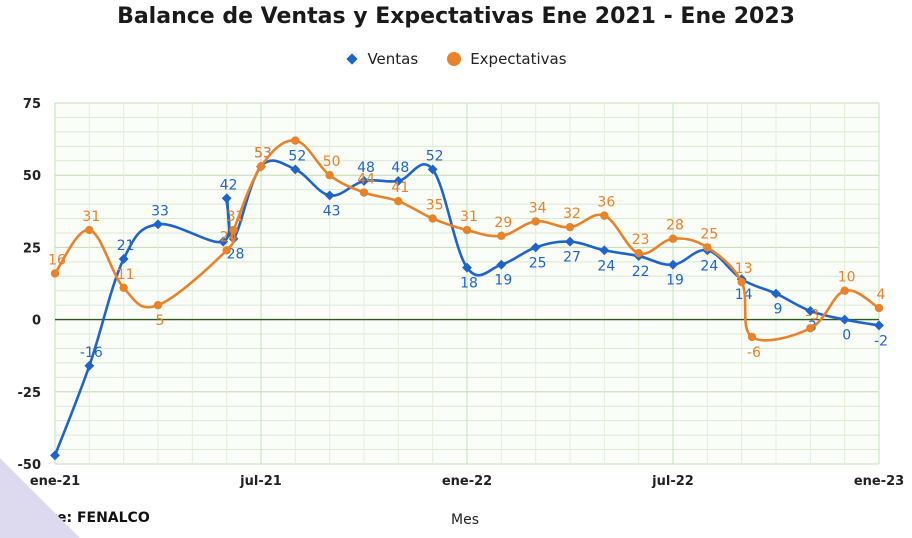 This screenshot has width=912, height=538. What do you see at coordinates (467, 481) in the screenshot?
I see `x-tick-label: ene-22` at bounding box center [467, 481].